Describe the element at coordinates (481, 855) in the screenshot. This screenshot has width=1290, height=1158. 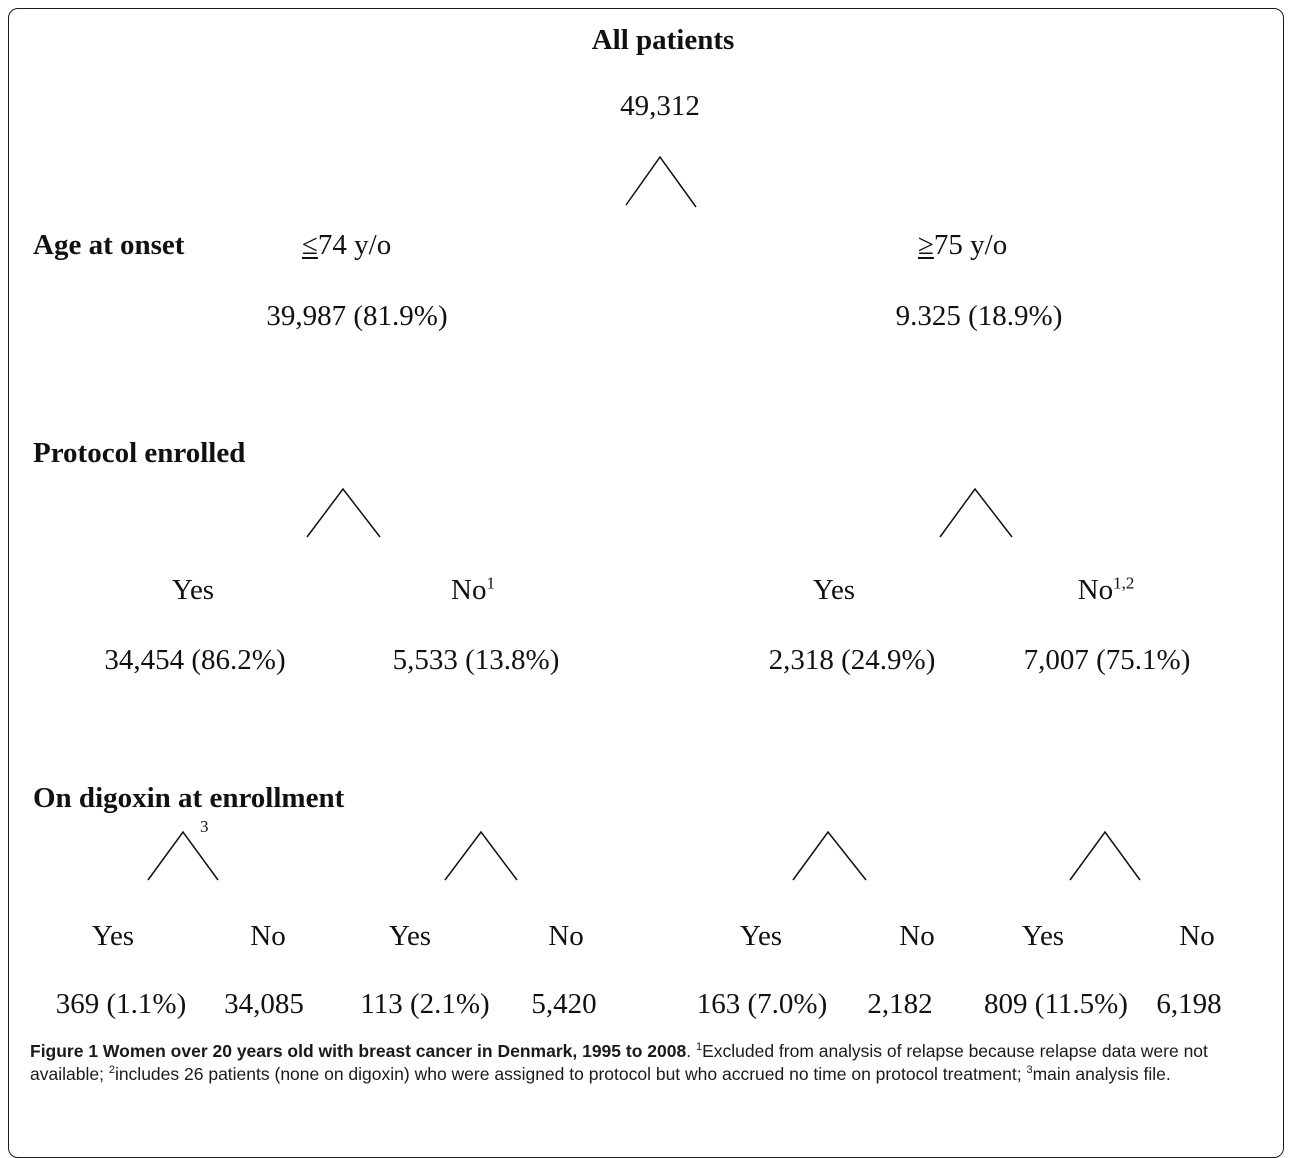
I see `split-young-no` at that location.